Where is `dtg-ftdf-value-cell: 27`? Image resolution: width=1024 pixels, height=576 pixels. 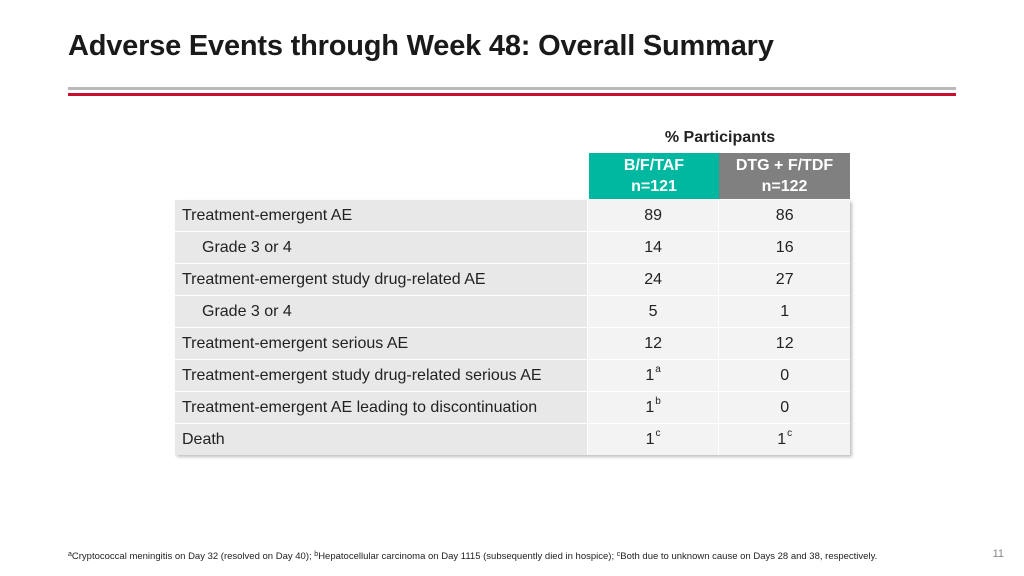 dtg-ftdf-value-cell: 27 is located at coordinates (784, 279).